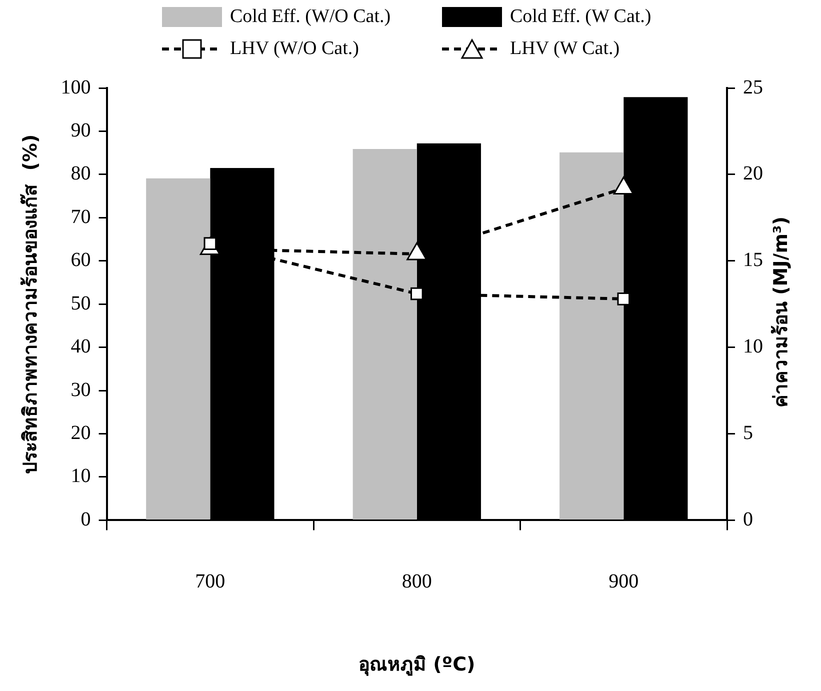 This screenshot has width=821, height=691. Describe the element at coordinates (310, 17) in the screenshot. I see `legend-label: Cold Eff. (W/O Cat.)` at that location.